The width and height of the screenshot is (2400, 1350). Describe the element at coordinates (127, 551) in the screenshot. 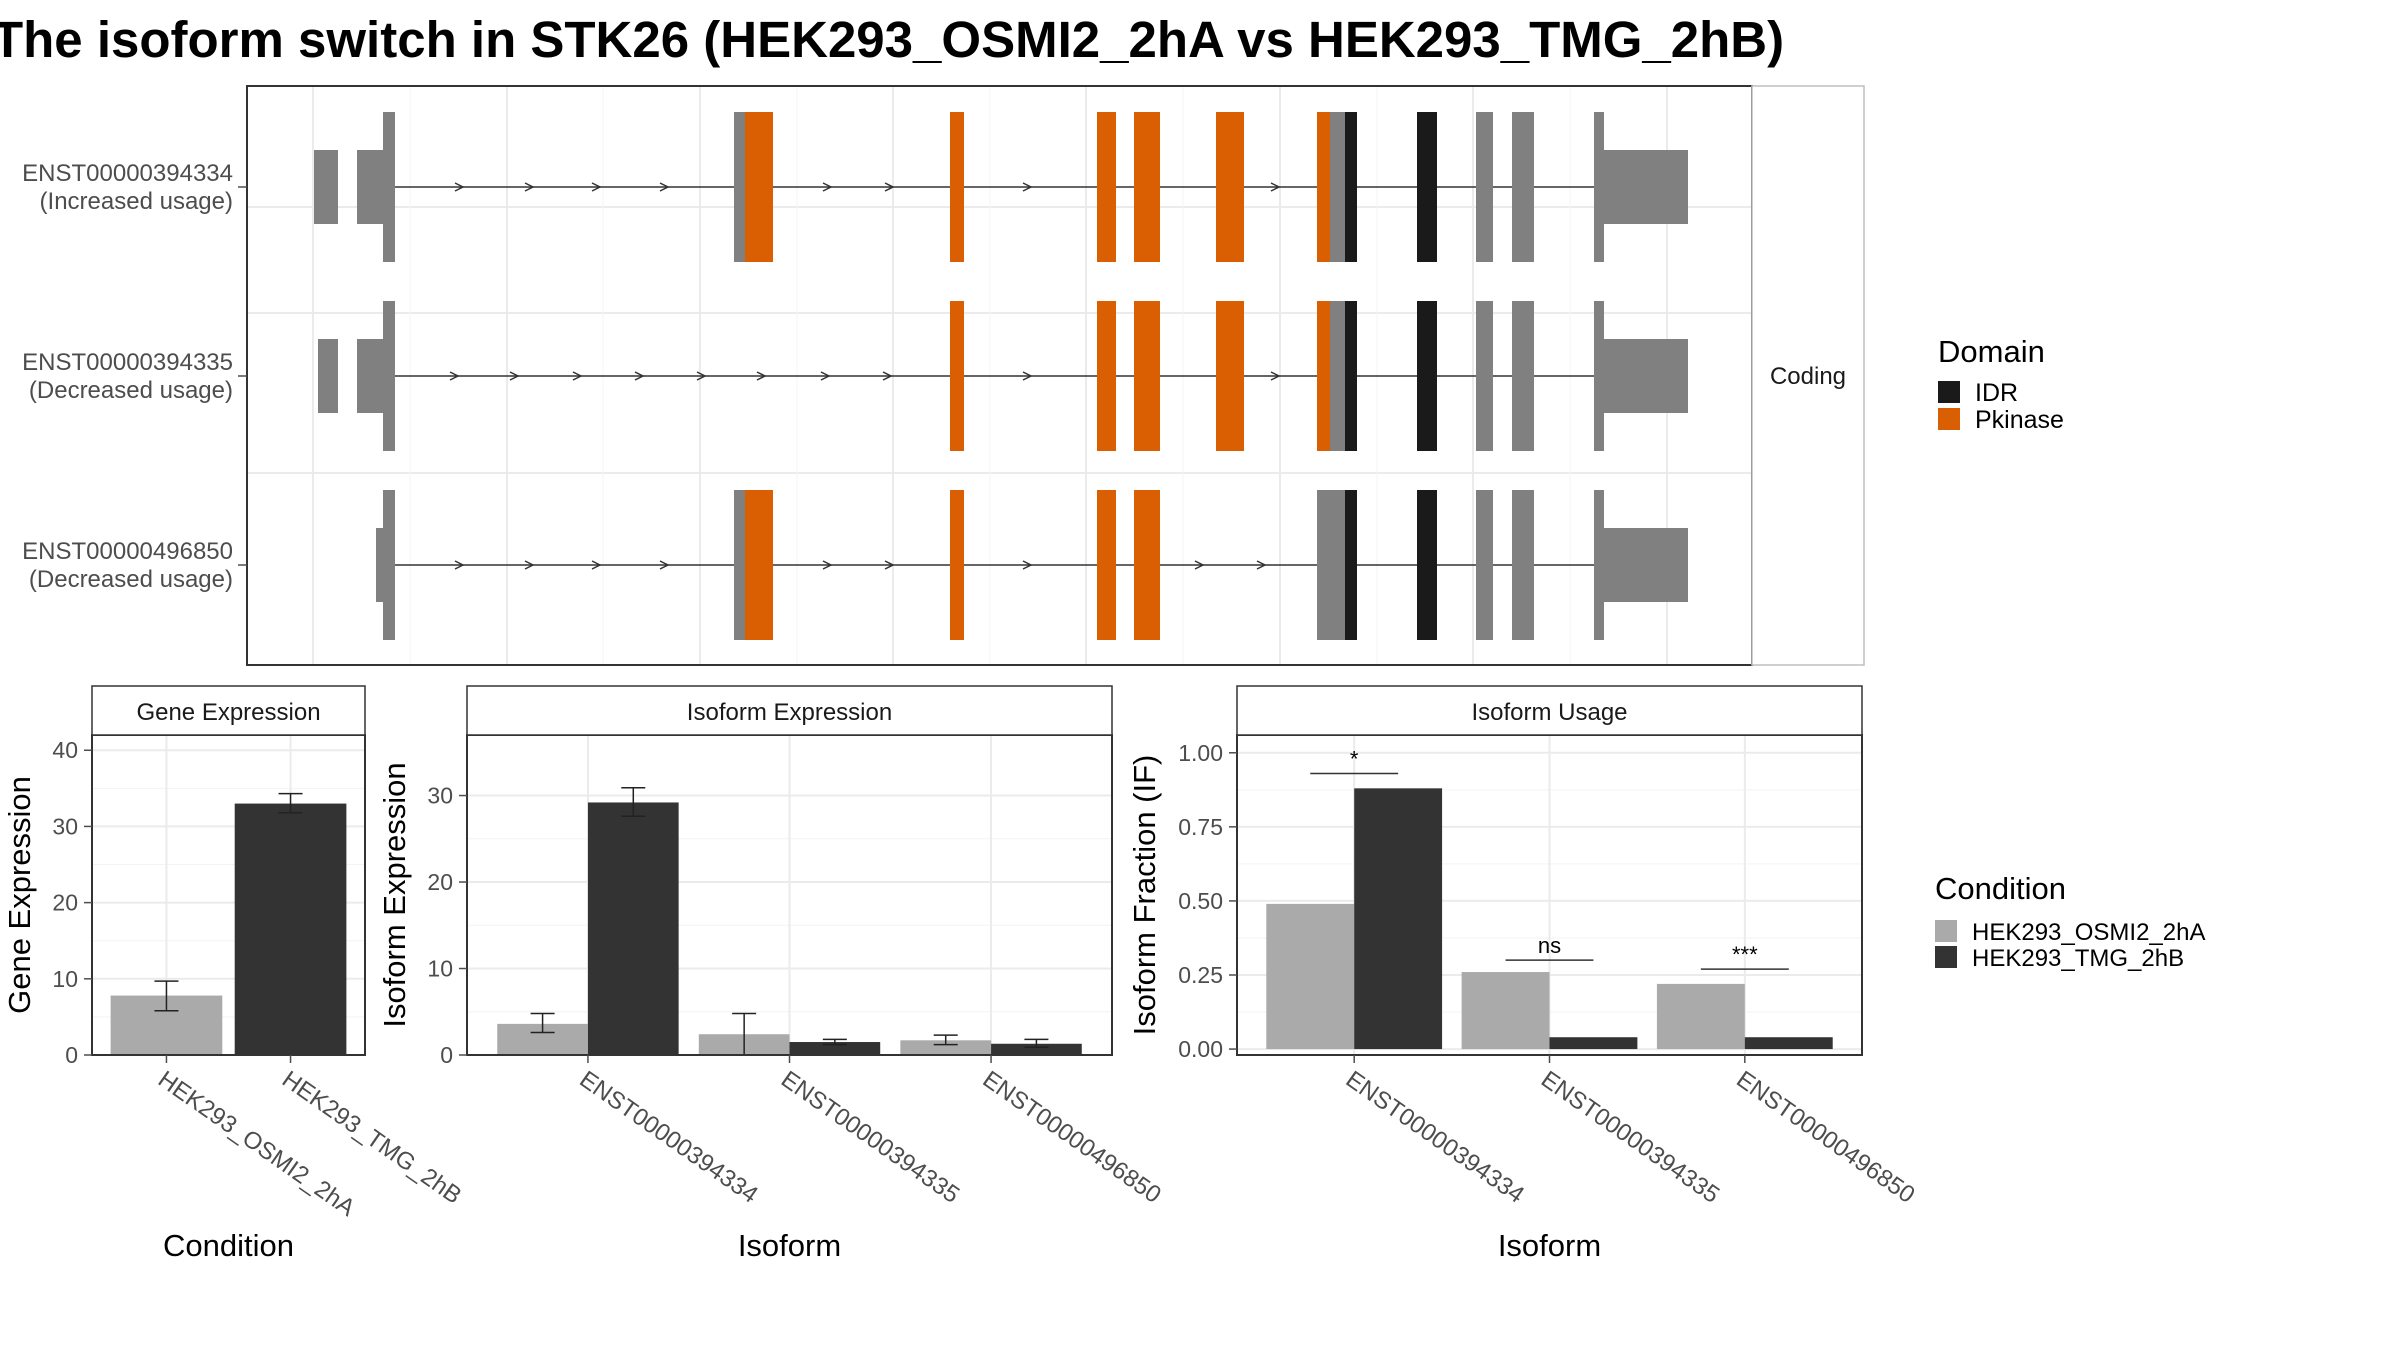

I see `isoform-row-label: ENST00000496850` at that location.